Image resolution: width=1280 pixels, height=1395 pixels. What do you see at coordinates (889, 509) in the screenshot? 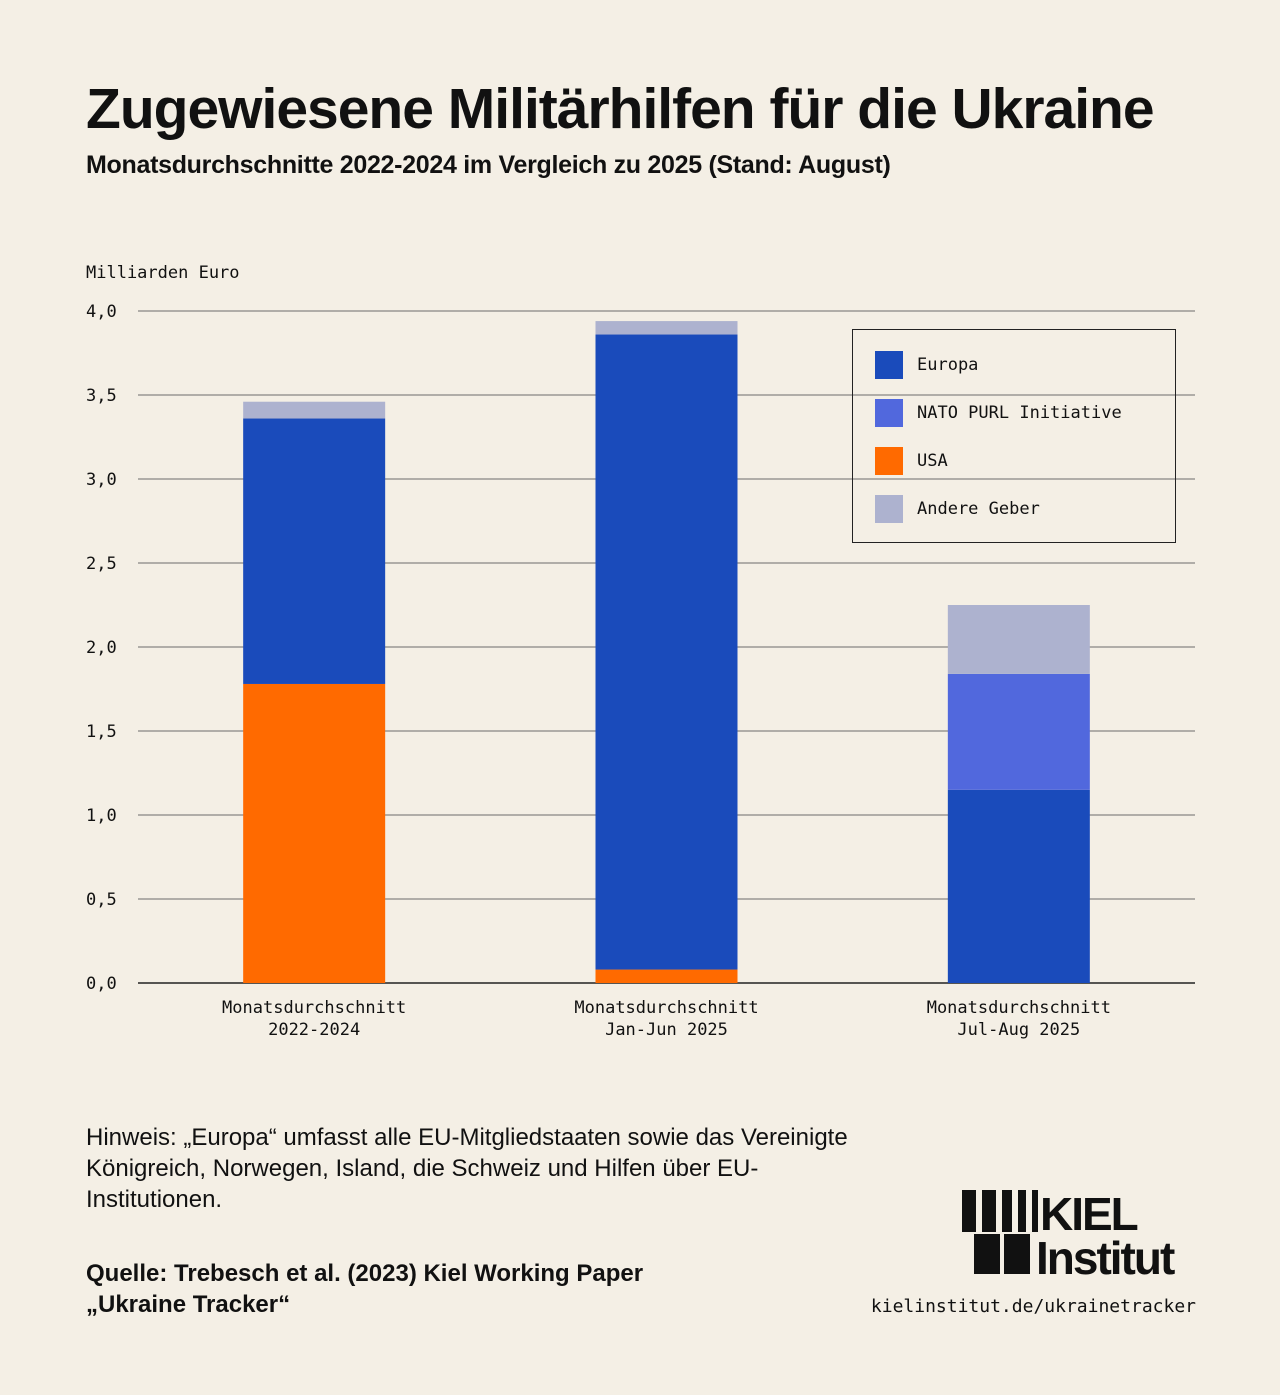
I see `legend-swatch-andere-geber` at bounding box center [889, 509].